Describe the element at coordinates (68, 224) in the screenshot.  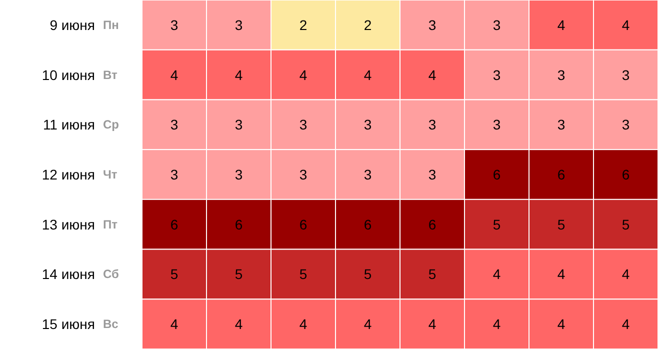
I see `y-tick-label: 13 июня` at that location.